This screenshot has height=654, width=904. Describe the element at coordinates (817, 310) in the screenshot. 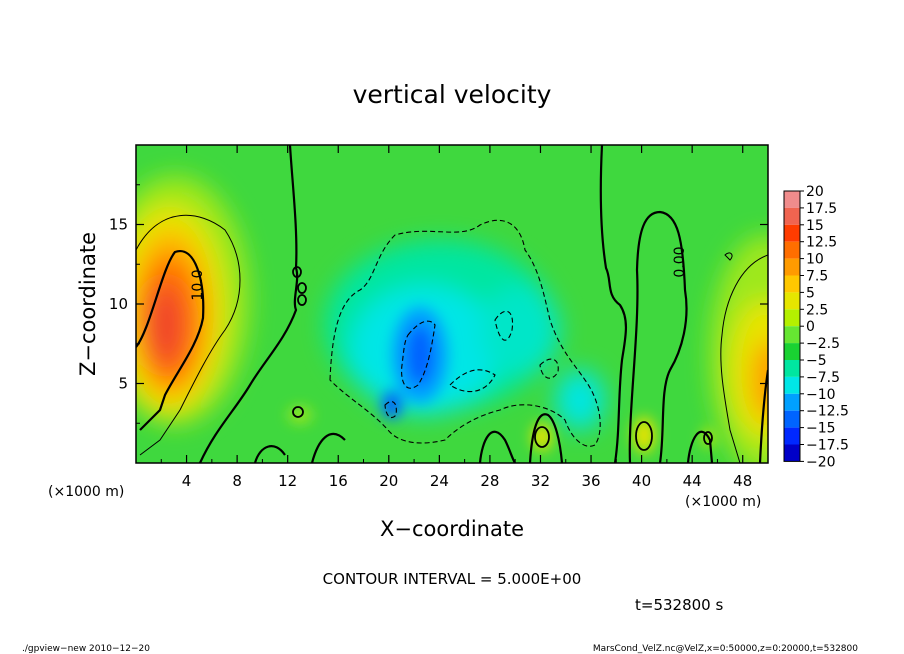

I see `colorbar-label: 2.5` at that location.